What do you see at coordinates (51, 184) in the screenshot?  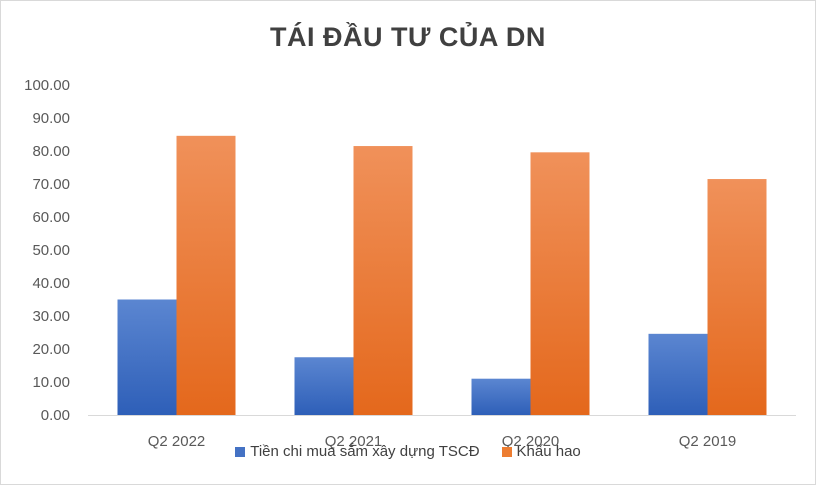 I see `y-tick-label: 70.00` at bounding box center [51, 184].